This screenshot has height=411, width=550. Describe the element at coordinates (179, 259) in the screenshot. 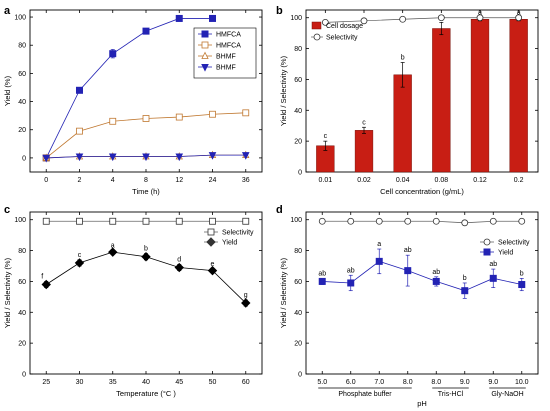

I see `significance-letter: d` at that location.